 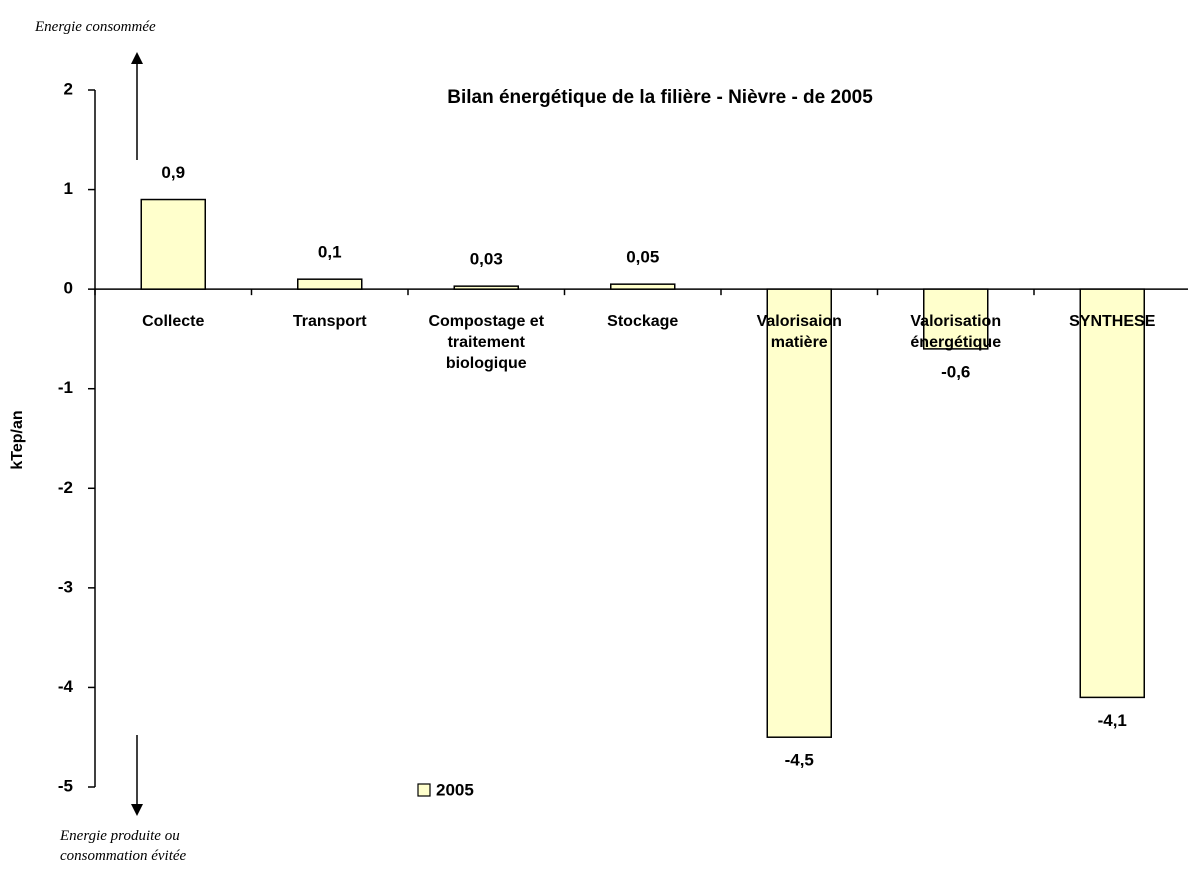 What do you see at coordinates (123, 846) in the screenshot?
I see `annotation: Energie produite ou consommation évitée` at bounding box center [123, 846].